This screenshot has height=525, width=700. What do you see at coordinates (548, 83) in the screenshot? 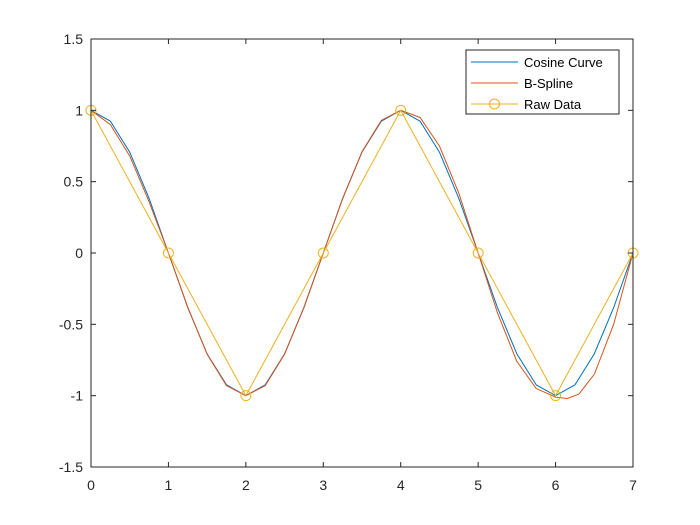
I see `legend-label-b-spline: B-Spline` at bounding box center [548, 83].